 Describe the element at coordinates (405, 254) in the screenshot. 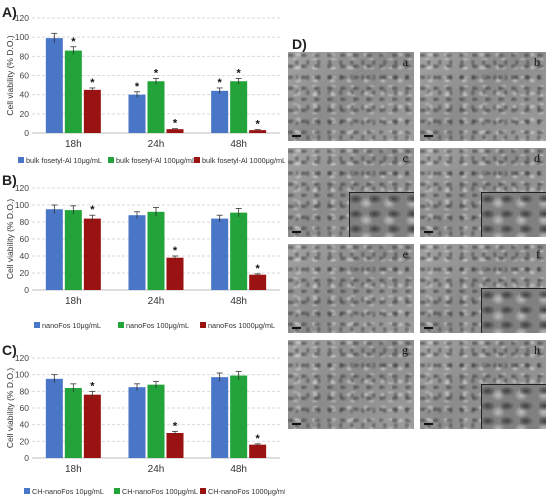

I see `micrograph-letter: e` at that location.